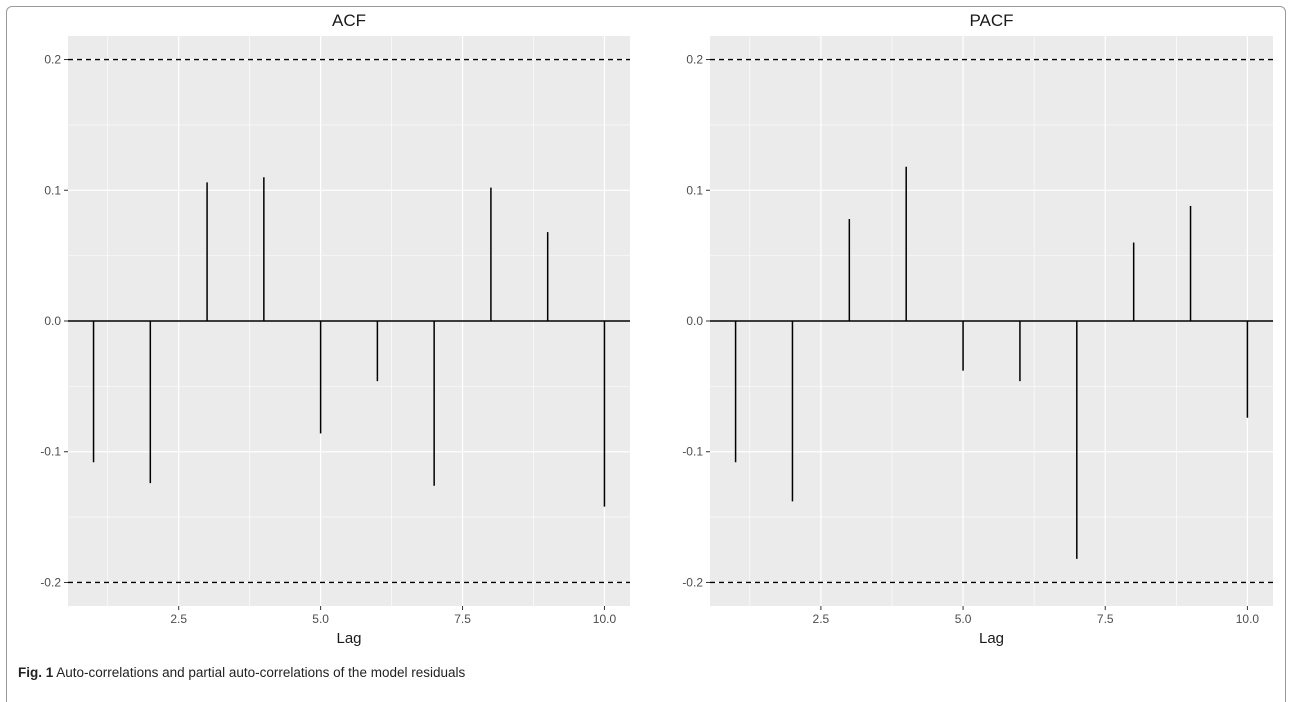 The width and height of the screenshot is (1294, 702). I want to click on chart-title: PACF, so click(991, 20).